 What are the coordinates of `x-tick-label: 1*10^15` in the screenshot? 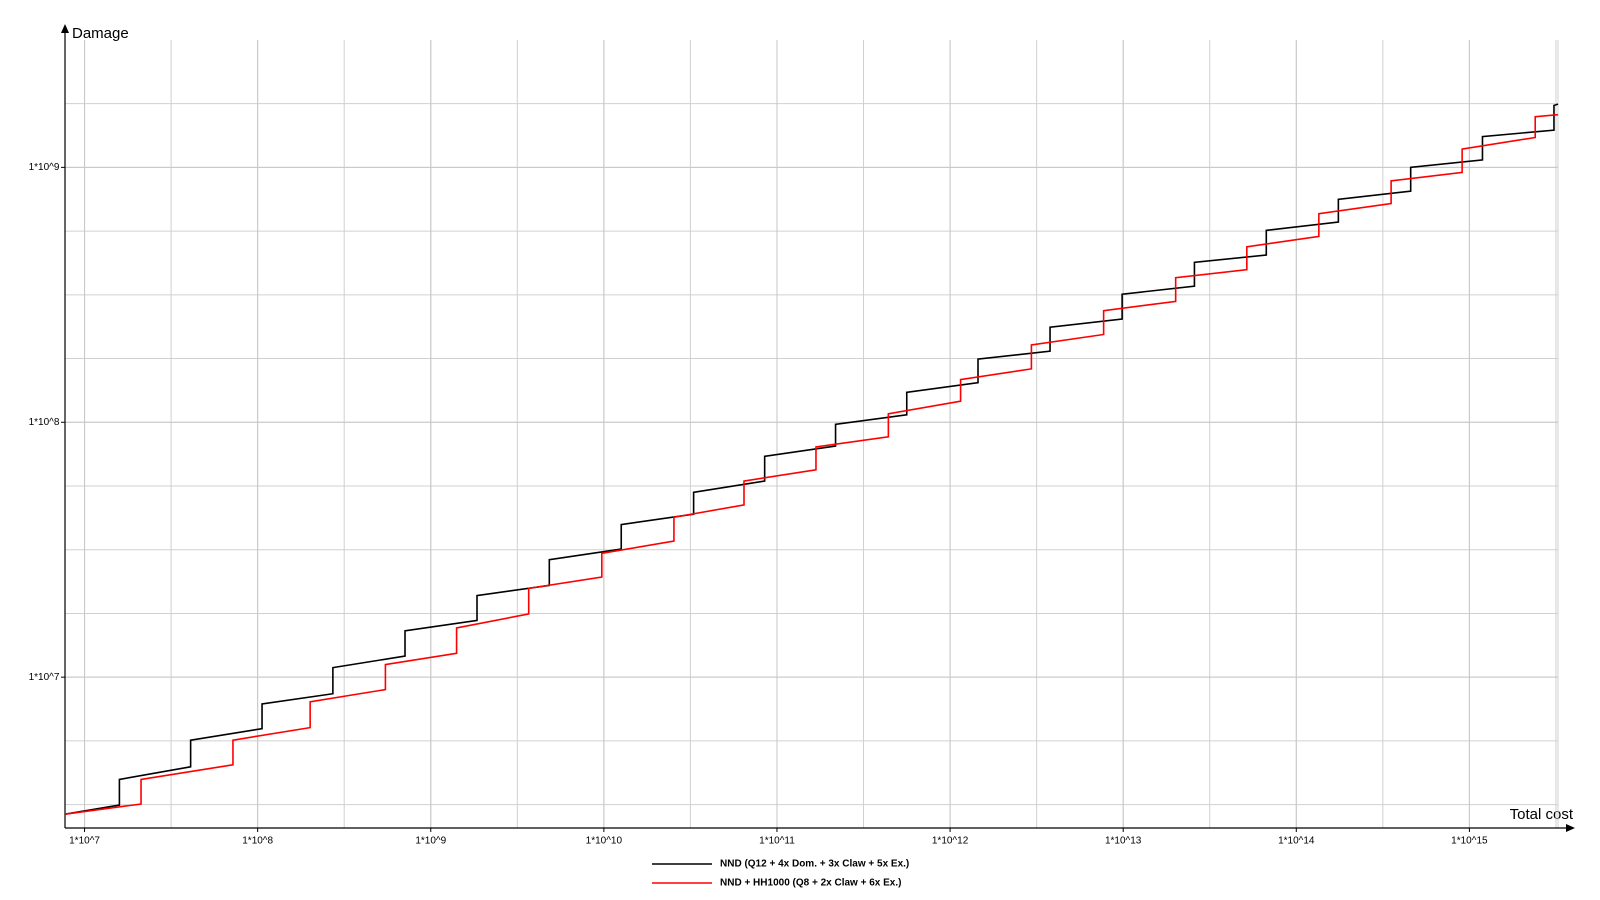 It's located at (1469, 841).